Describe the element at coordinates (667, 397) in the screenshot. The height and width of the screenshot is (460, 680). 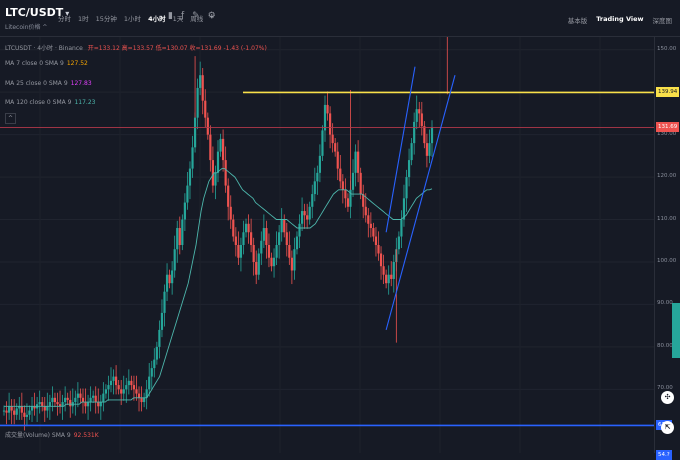
I see `more-options-icon: ✣` at that location.